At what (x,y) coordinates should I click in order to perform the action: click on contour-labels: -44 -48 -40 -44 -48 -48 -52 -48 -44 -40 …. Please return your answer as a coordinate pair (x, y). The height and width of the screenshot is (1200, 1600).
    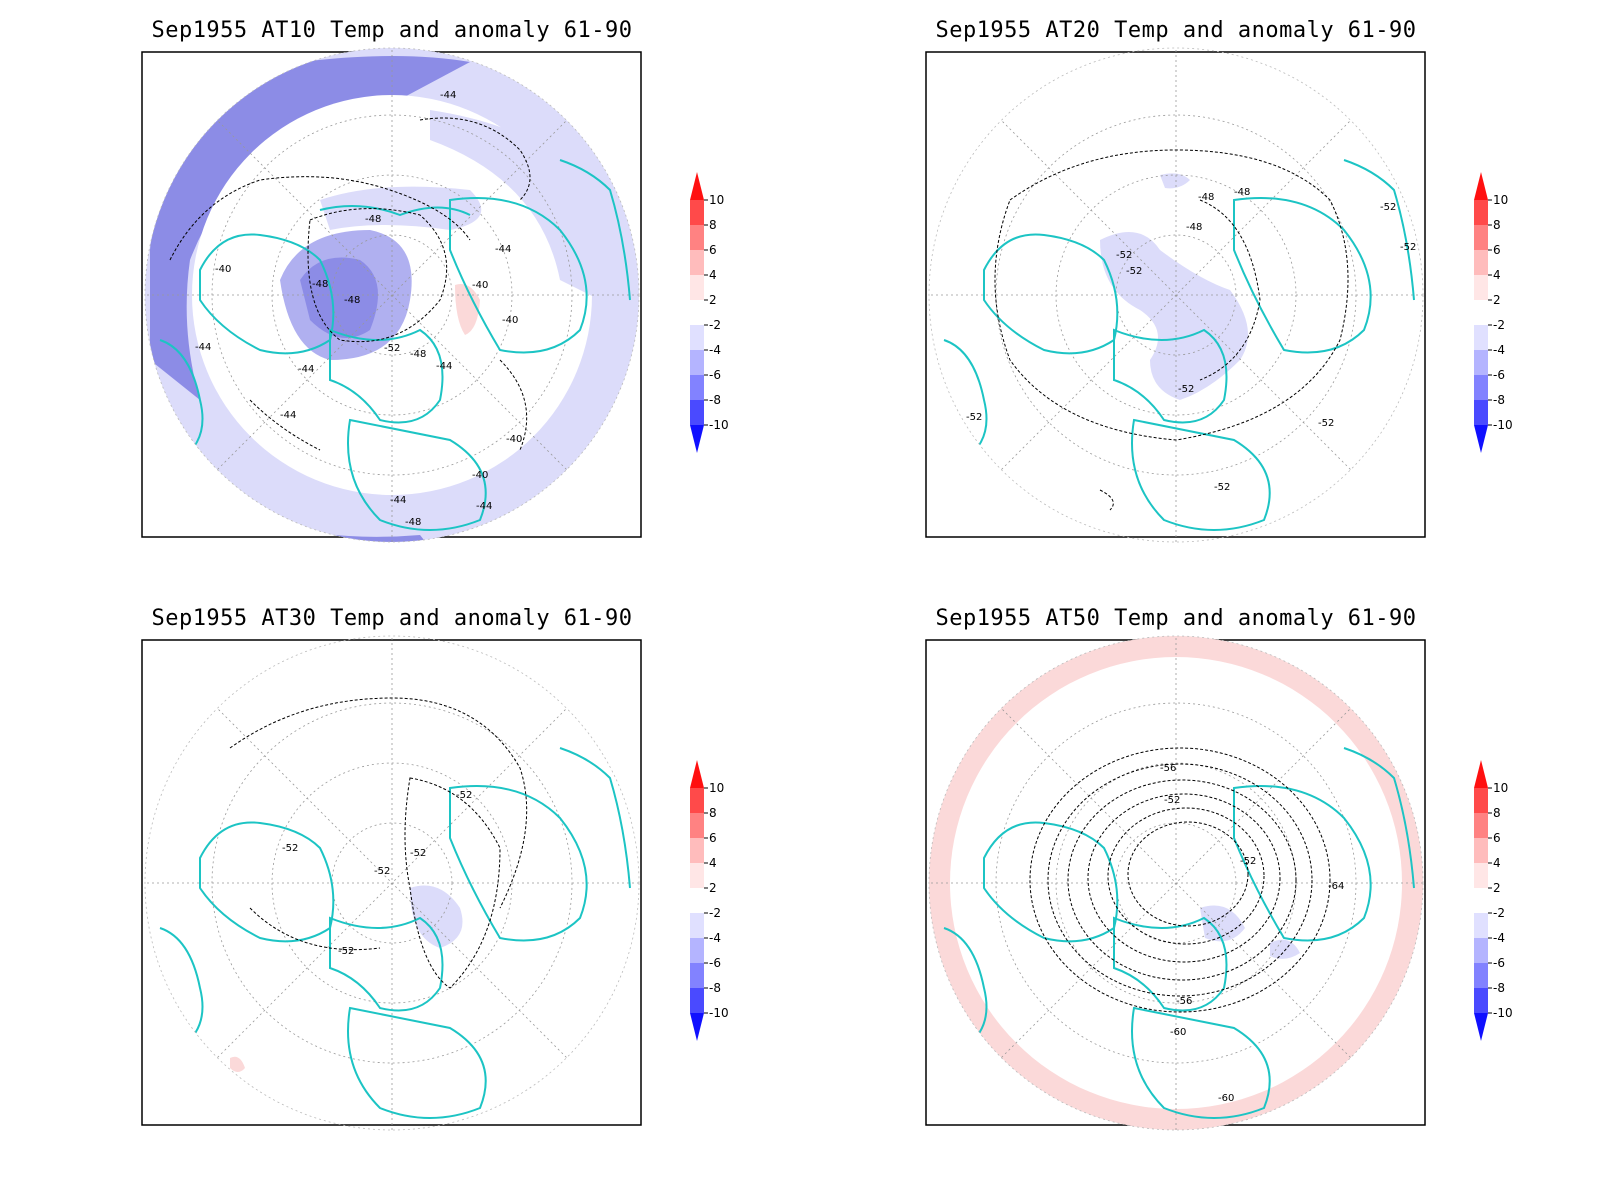
    Looking at the image, I should click on (358, 309).